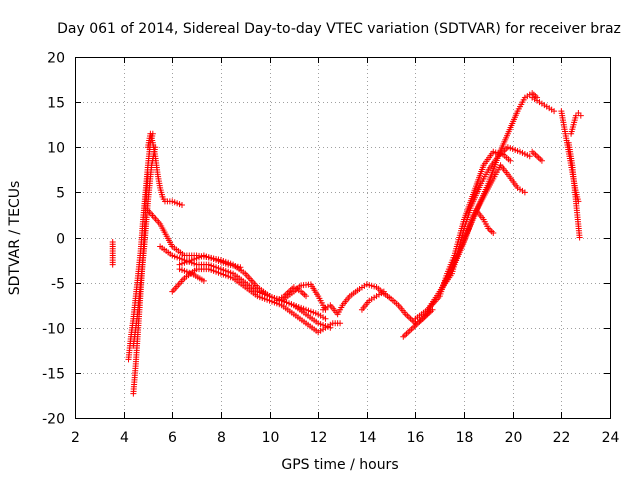 Image resolution: width=640 pixels, height=480 pixels. I want to click on y-tick-label: -10, so click(53, 330).